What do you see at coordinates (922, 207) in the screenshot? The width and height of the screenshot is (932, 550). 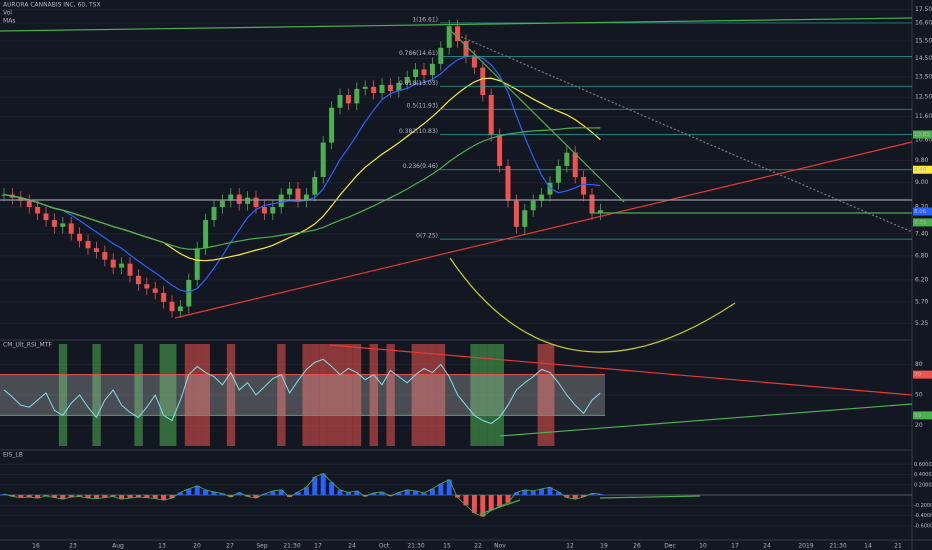 I see `price-tick-label: 8.20` at bounding box center [922, 207].